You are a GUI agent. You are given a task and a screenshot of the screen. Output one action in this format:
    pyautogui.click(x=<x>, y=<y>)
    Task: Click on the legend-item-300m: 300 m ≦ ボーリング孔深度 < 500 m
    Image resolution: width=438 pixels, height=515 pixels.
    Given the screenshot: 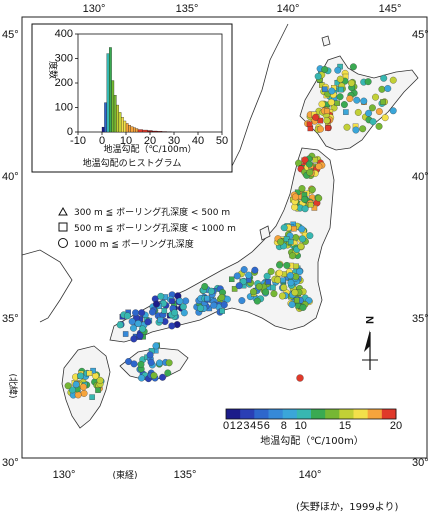 What is the action you would take?
    pyautogui.click(x=152, y=212)
    